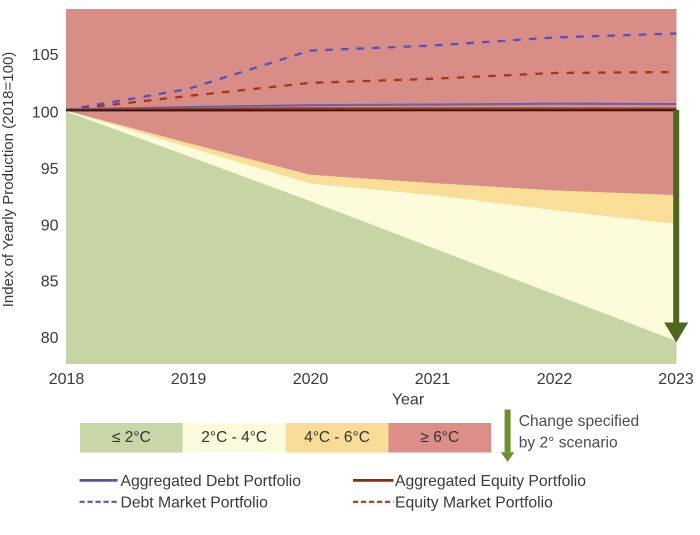 The image size is (700, 535). I want to click on svg-text: 85, so click(50, 282).